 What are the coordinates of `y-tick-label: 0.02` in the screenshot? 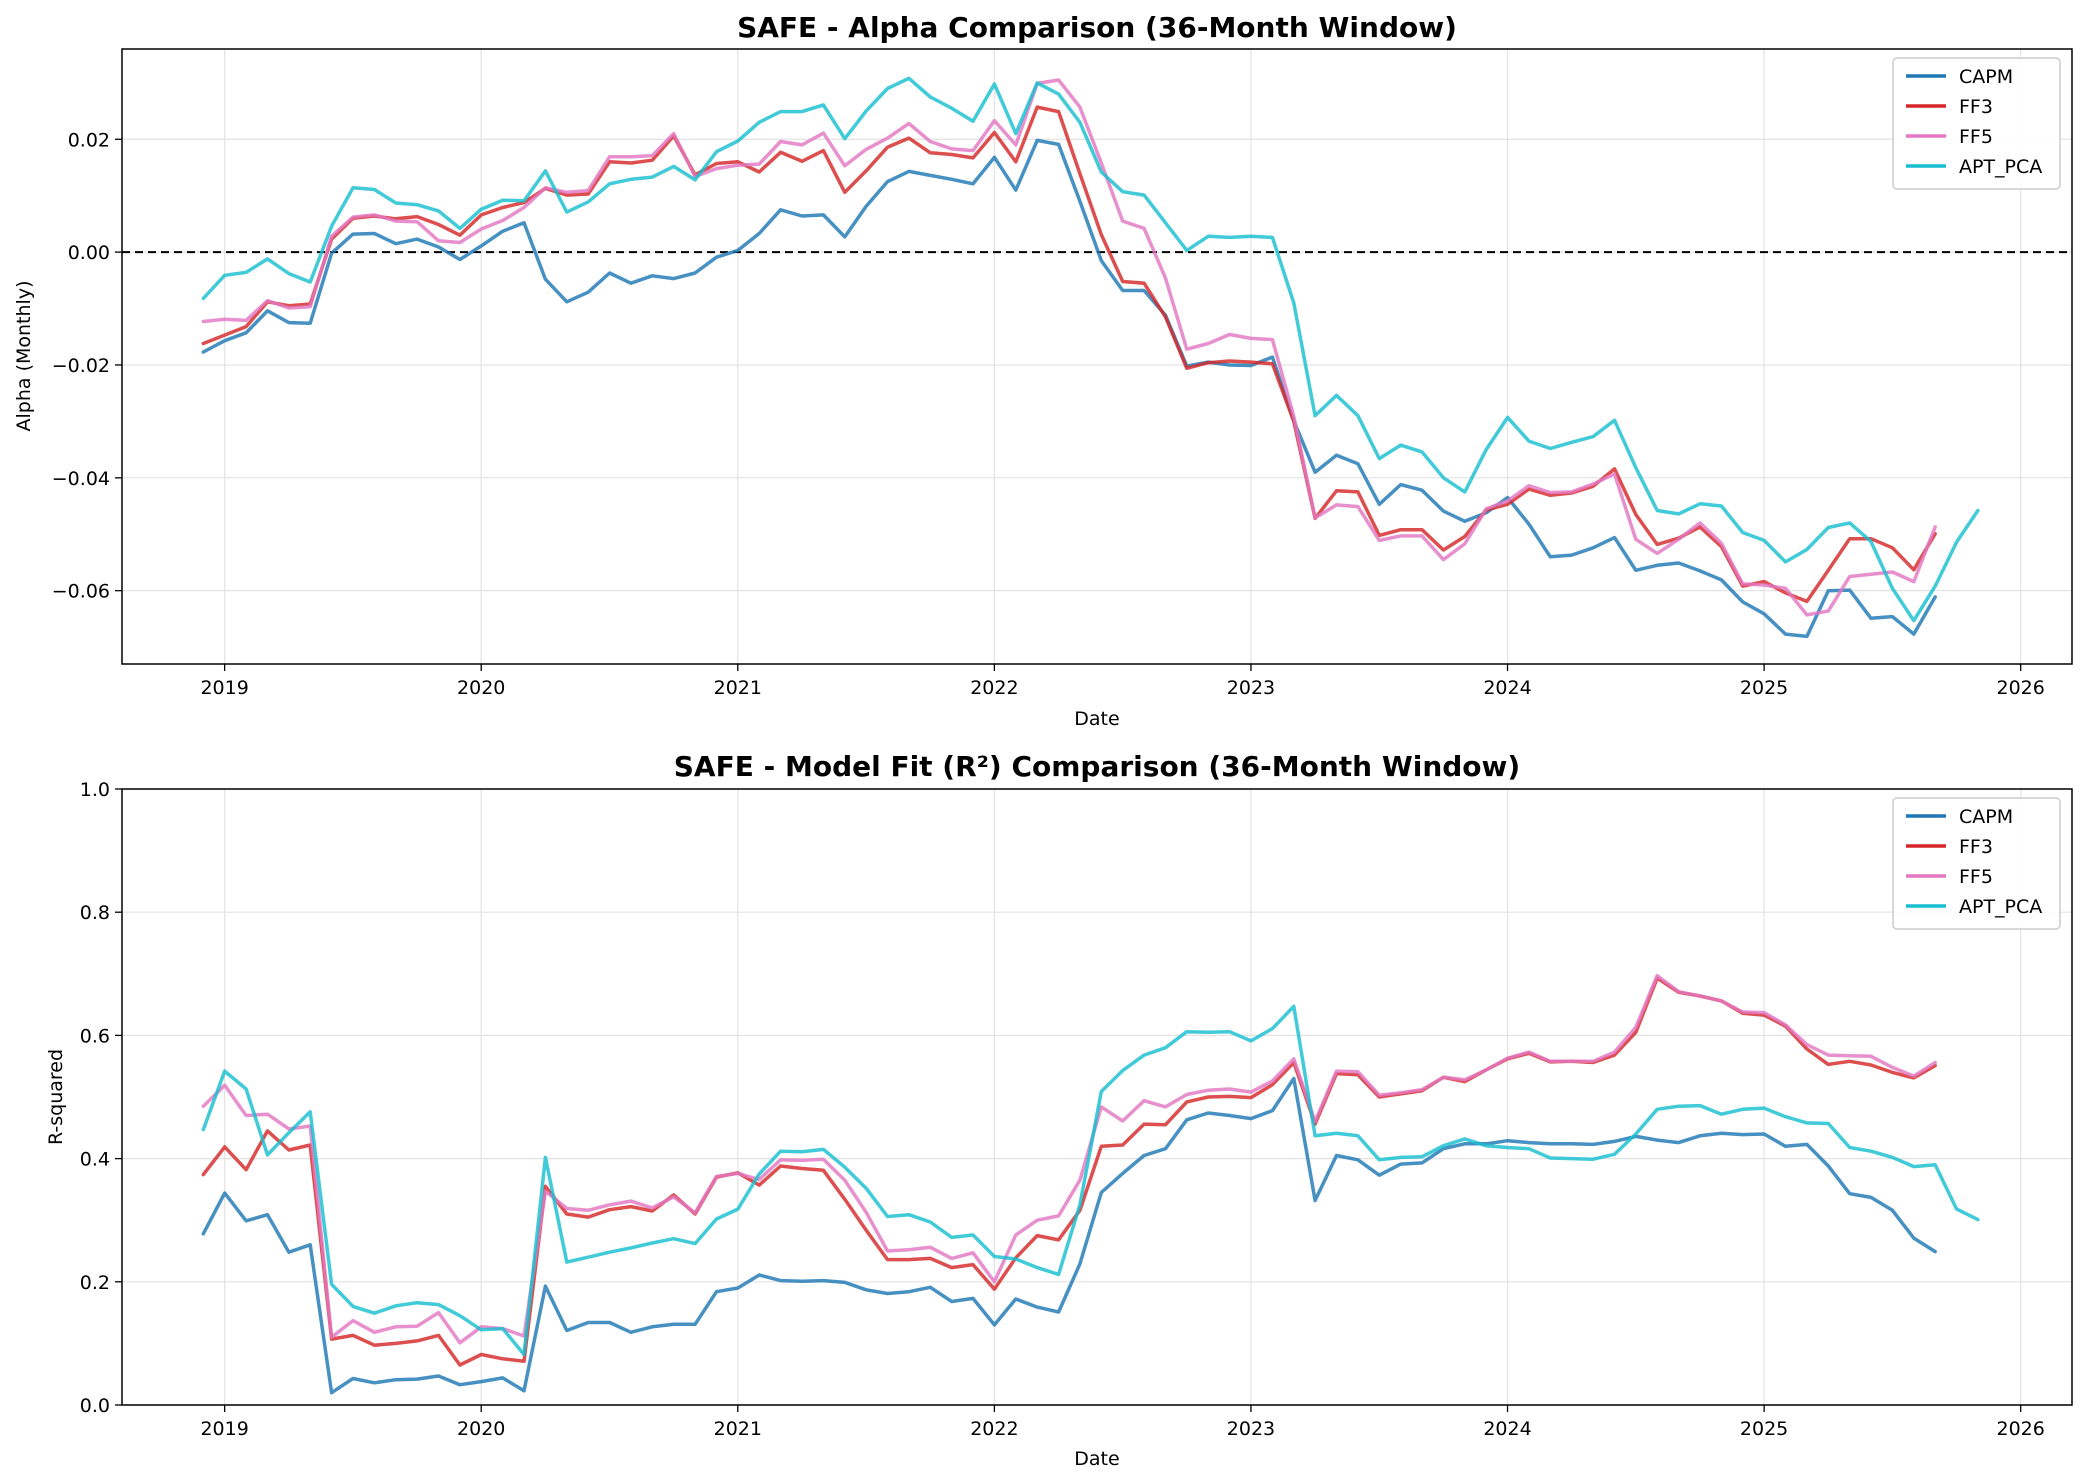 It's located at (89, 140).